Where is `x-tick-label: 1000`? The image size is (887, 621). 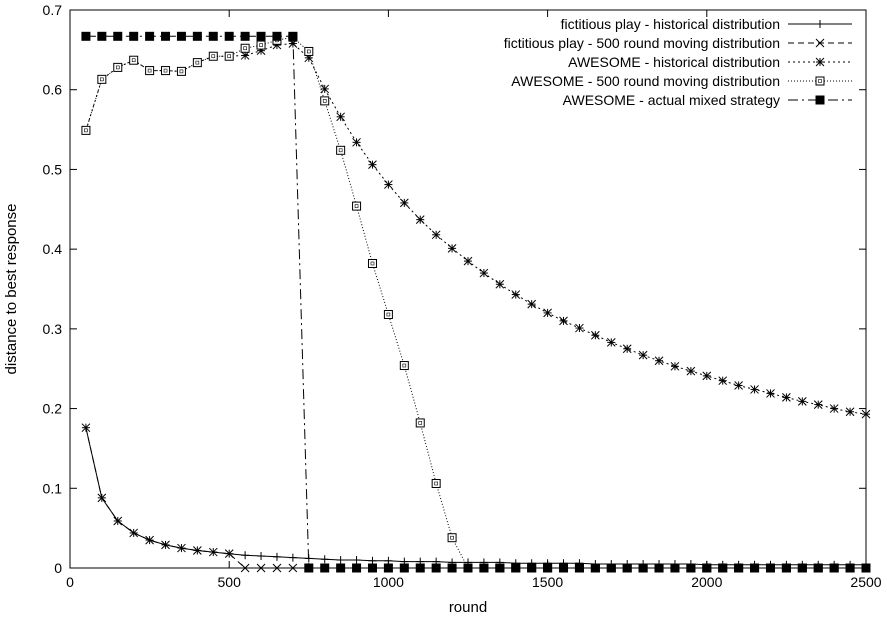 x-tick-label: 1000 is located at coordinates (388, 582).